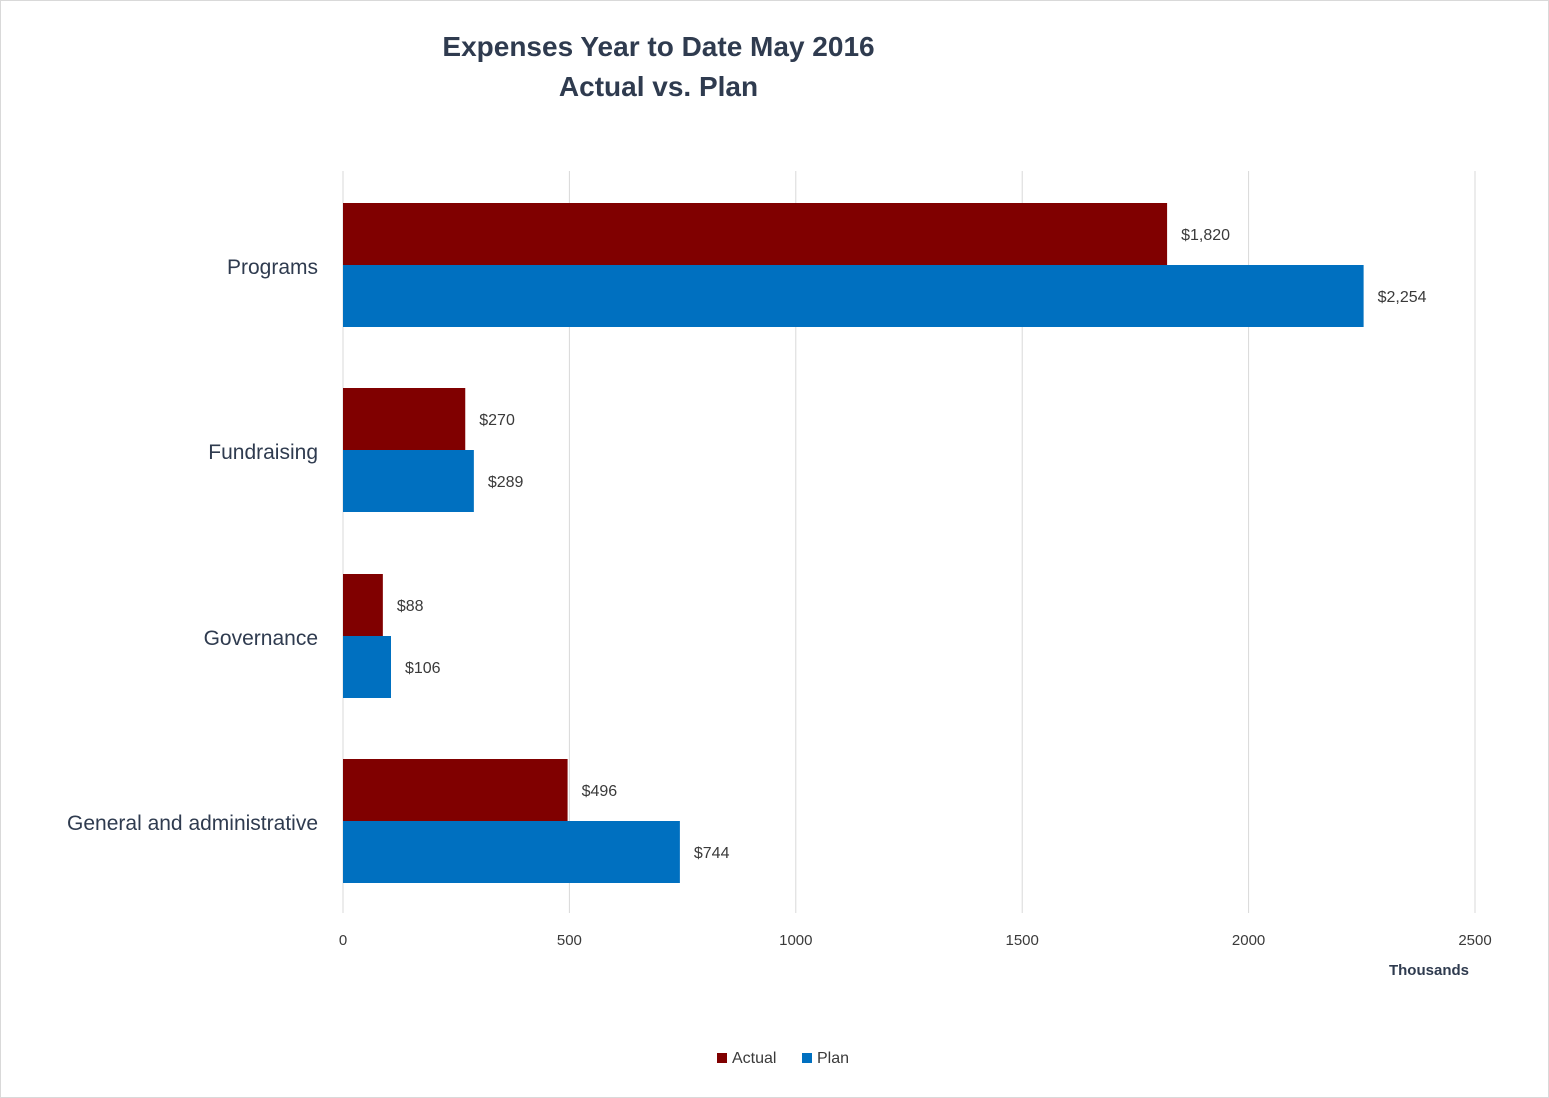  Describe the element at coordinates (1402, 297) in the screenshot. I see `data-label: $2,254` at that location.